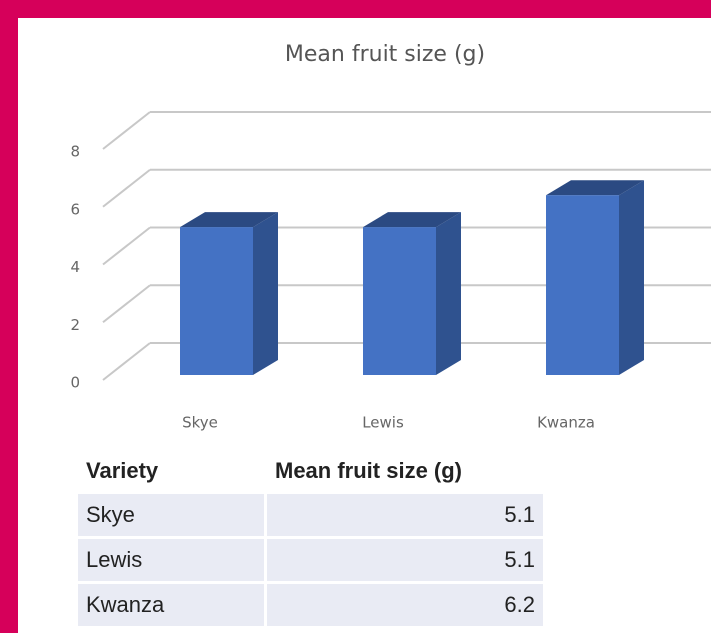 Image resolution: width=711 pixels, height=633 pixels. Describe the element at coordinates (171, 605) in the screenshot. I see `table-cell: Kwanza` at that location.